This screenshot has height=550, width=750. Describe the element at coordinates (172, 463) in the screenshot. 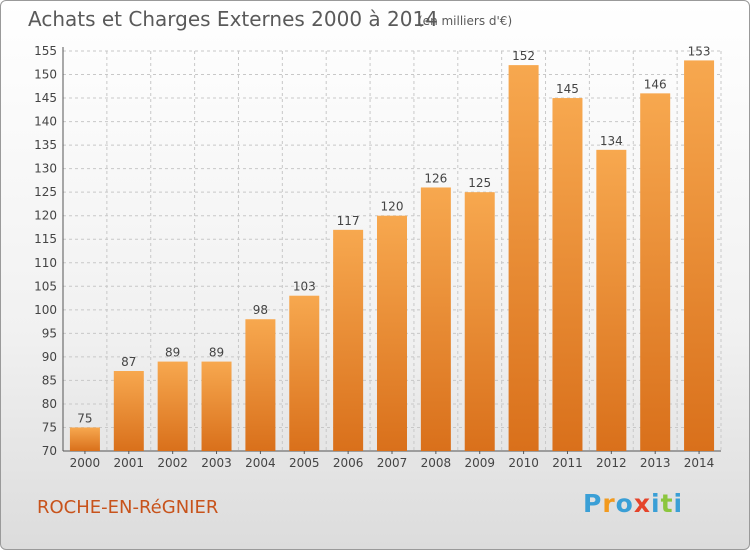

I see `x-tick-label: 2002` at that location.